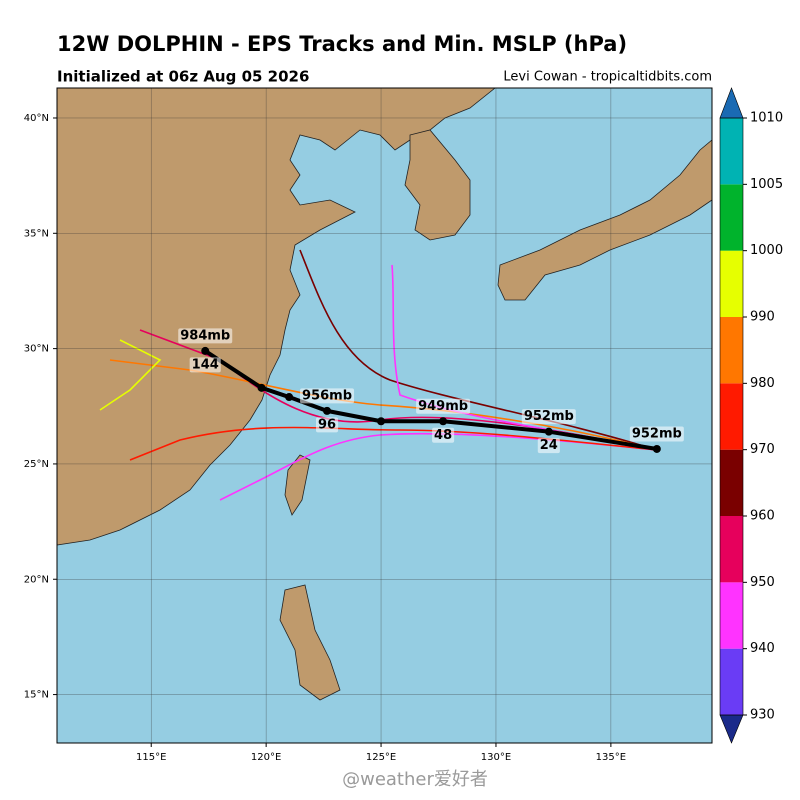  What do you see at coordinates (766, 250) in the screenshot?
I see `colorbar-tick-label: 1000` at bounding box center [766, 250].